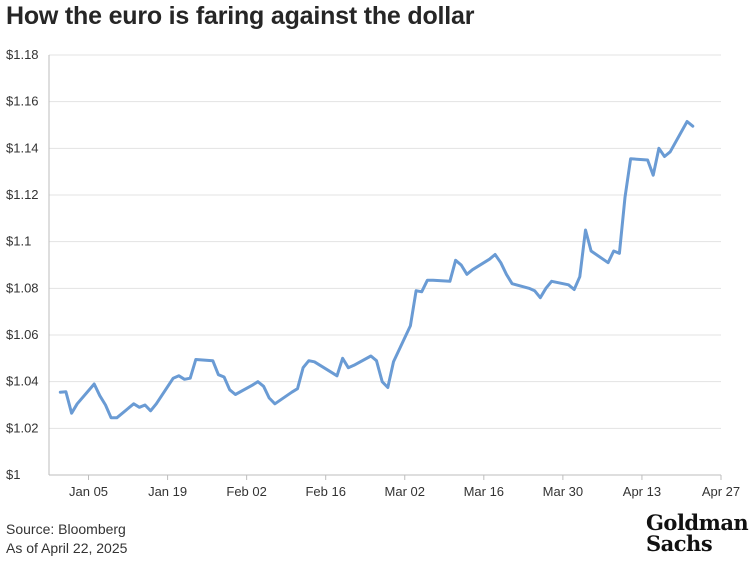 The image size is (749, 563). What do you see at coordinates (22, 194) in the screenshot?
I see `y-tick-label: $1.12` at bounding box center [22, 194].